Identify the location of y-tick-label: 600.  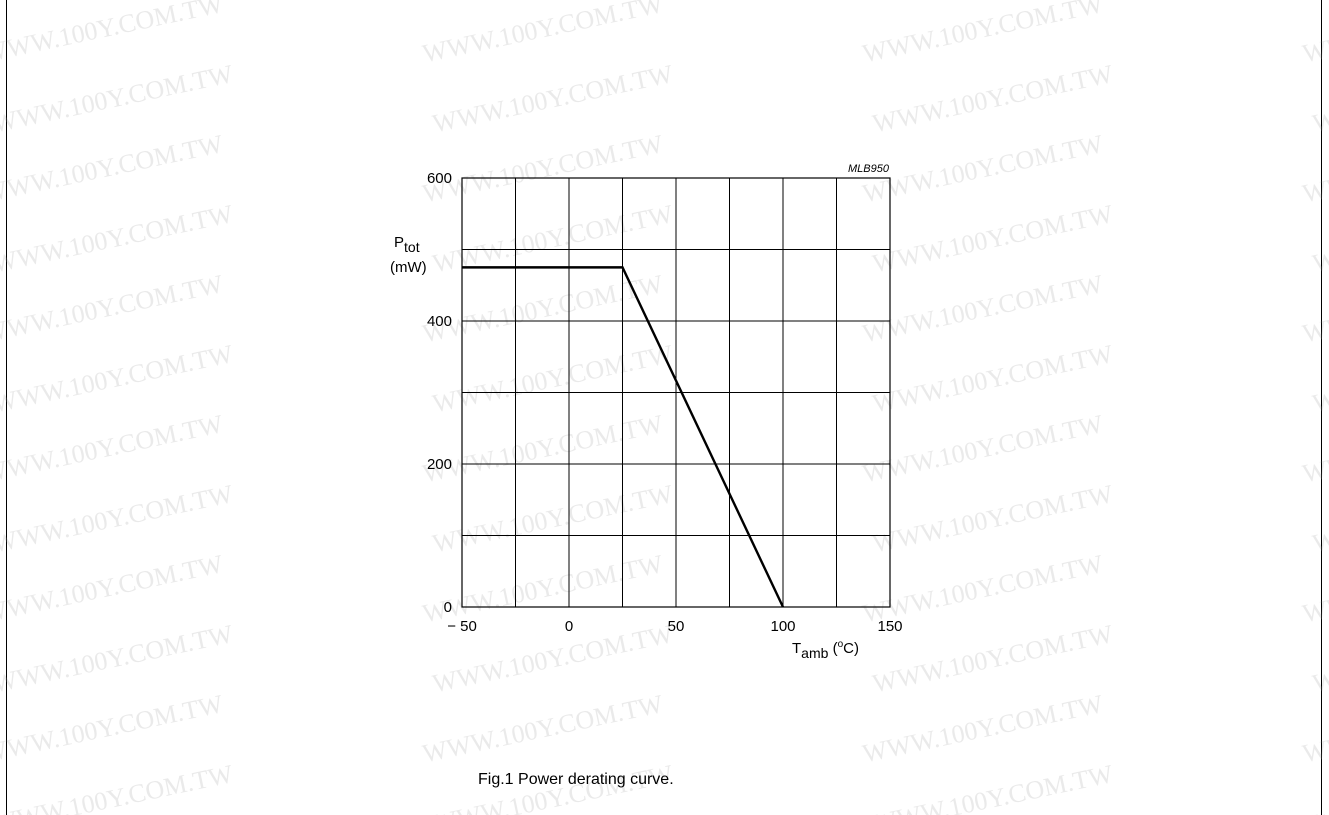
(439, 178).